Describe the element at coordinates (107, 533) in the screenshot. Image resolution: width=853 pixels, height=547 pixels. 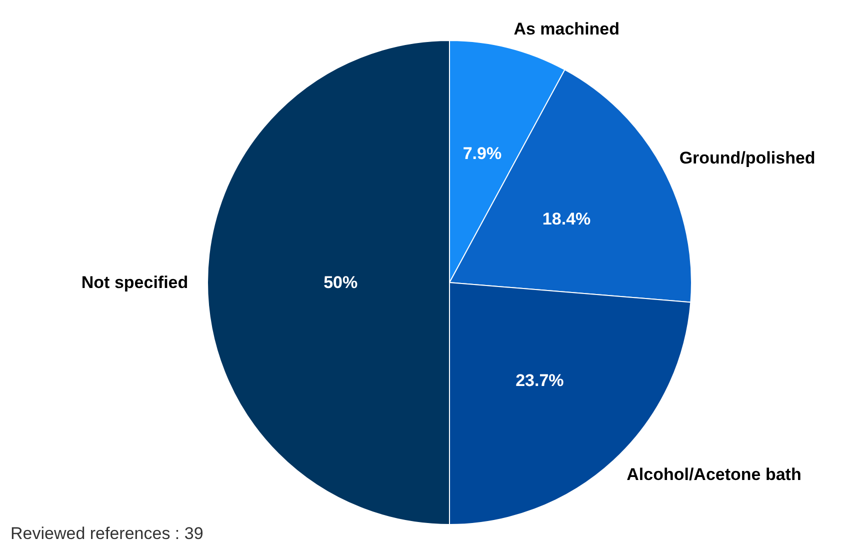
I see `text: Reviewed references : 39` at that location.